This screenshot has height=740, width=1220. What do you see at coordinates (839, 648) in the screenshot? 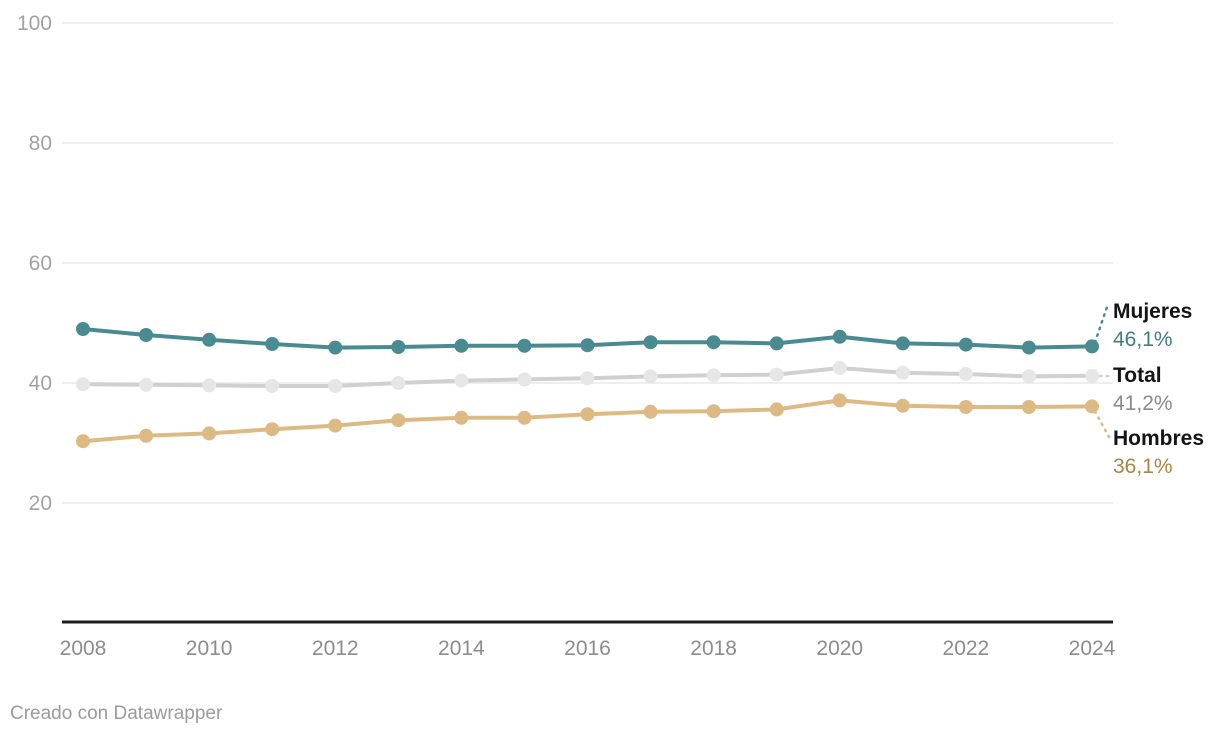
I see `x-tick-label: 2020` at bounding box center [839, 648].